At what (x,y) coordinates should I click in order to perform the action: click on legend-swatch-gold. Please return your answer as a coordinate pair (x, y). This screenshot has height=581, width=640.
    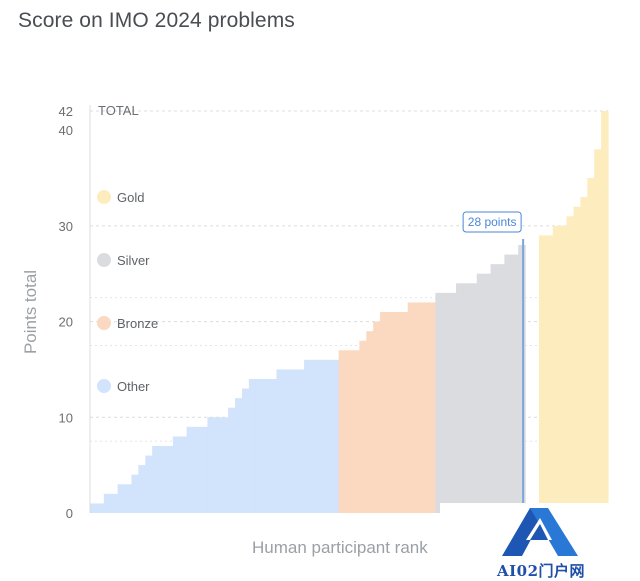
    Looking at the image, I should click on (104, 197).